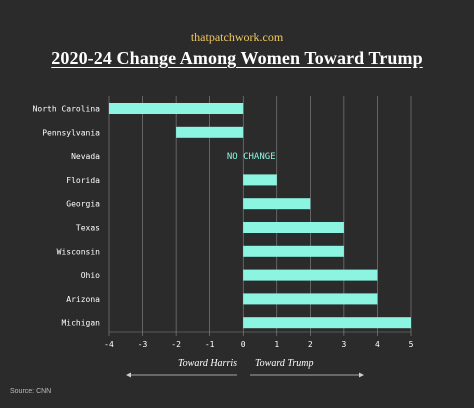 The image size is (474, 408). Describe the element at coordinates (83, 204) in the screenshot. I see `category-label: Georgia` at that location.